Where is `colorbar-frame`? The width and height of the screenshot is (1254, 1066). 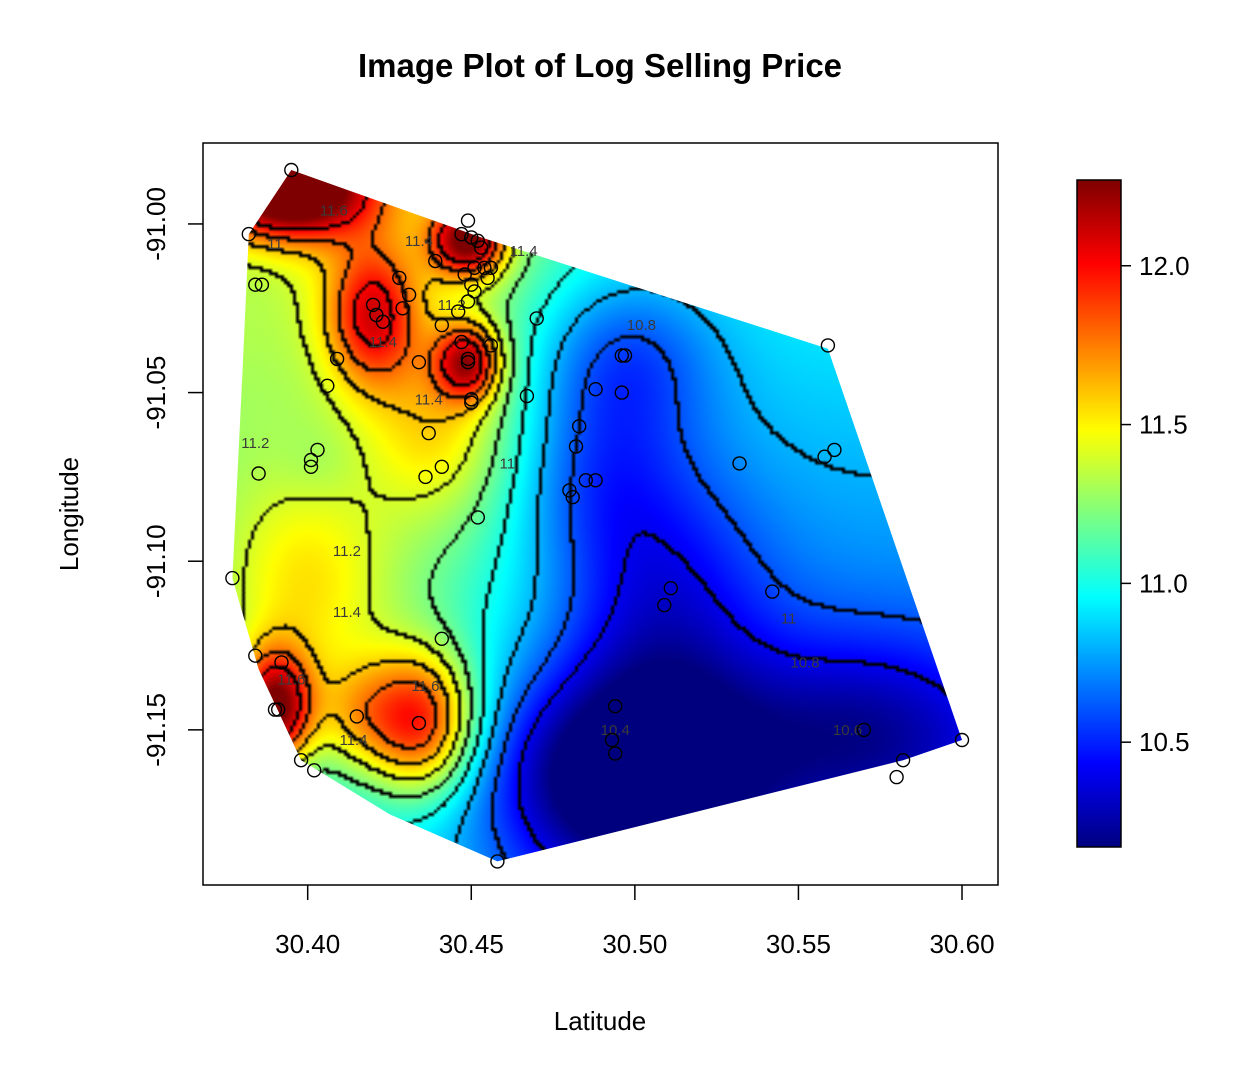
colorbar-frame is located at coordinates (1099, 513).